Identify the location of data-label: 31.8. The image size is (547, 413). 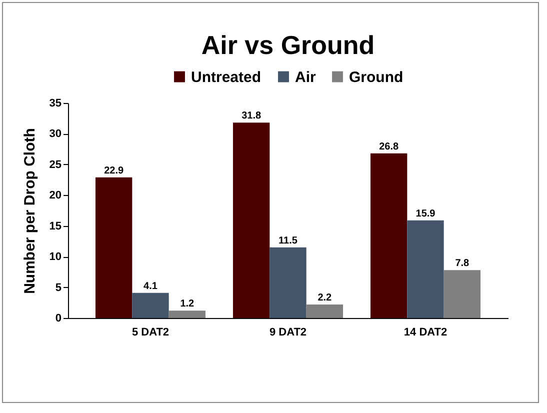
(252, 116).